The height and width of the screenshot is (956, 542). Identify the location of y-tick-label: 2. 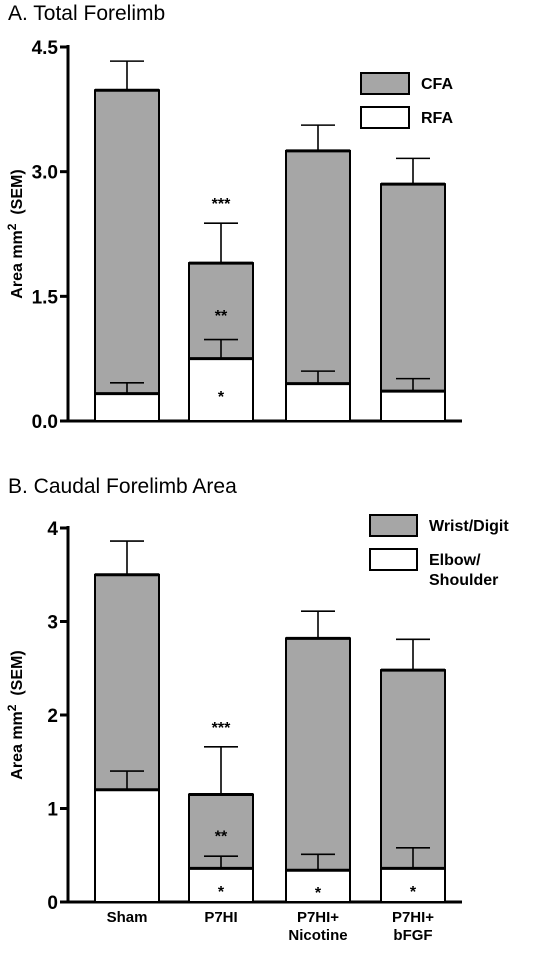
(52, 716).